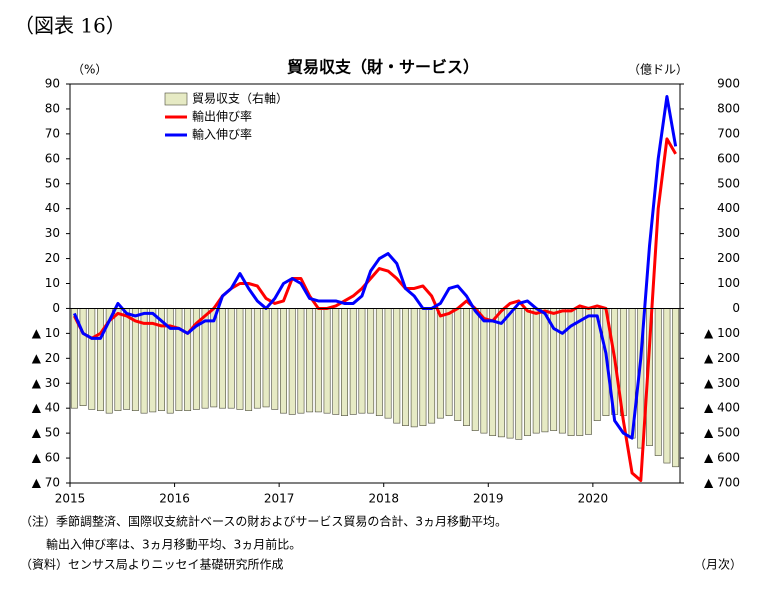  I want to click on y-tick-label: 60, so click(52, 158).